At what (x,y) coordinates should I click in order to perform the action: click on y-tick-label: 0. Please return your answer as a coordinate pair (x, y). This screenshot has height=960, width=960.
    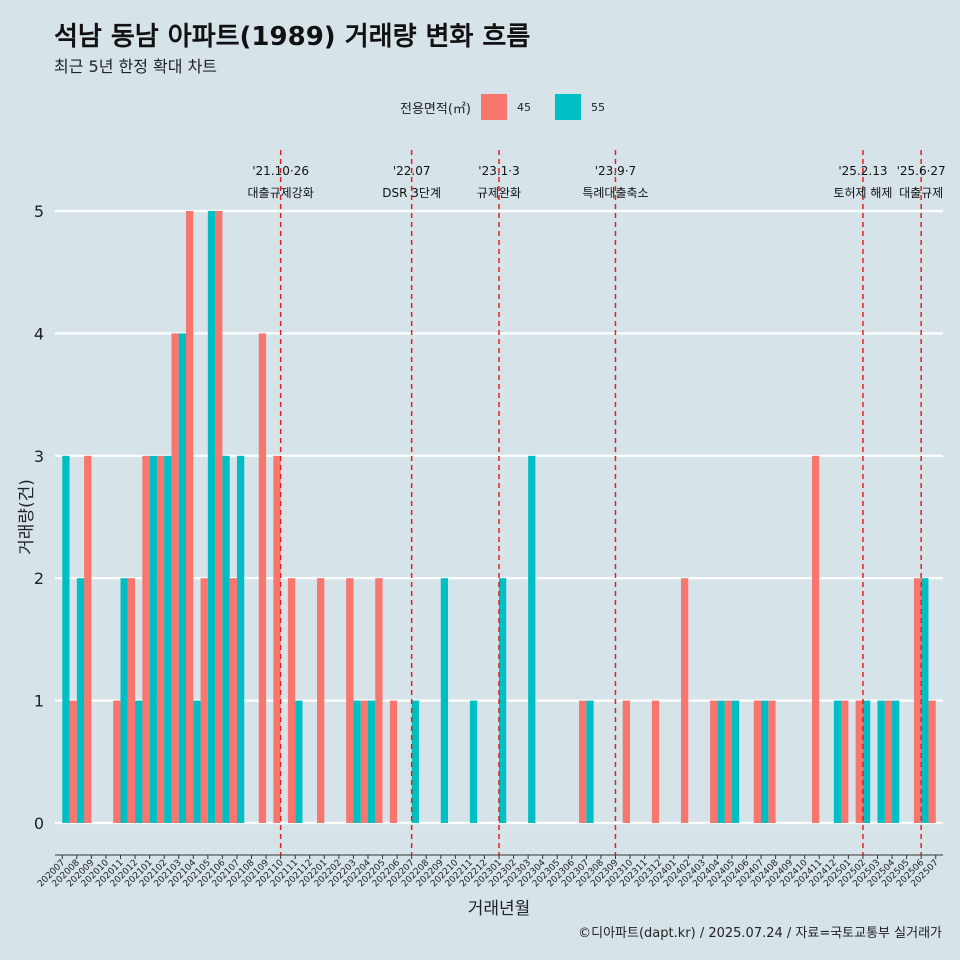
    Looking at the image, I should click on (39, 823).